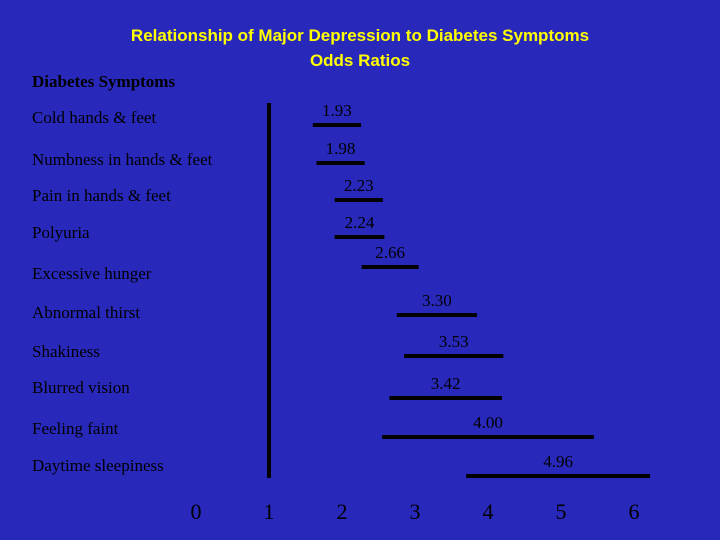 The image size is (720, 540). I want to click on chart-subtitle: Odds Ratios, so click(360, 60).